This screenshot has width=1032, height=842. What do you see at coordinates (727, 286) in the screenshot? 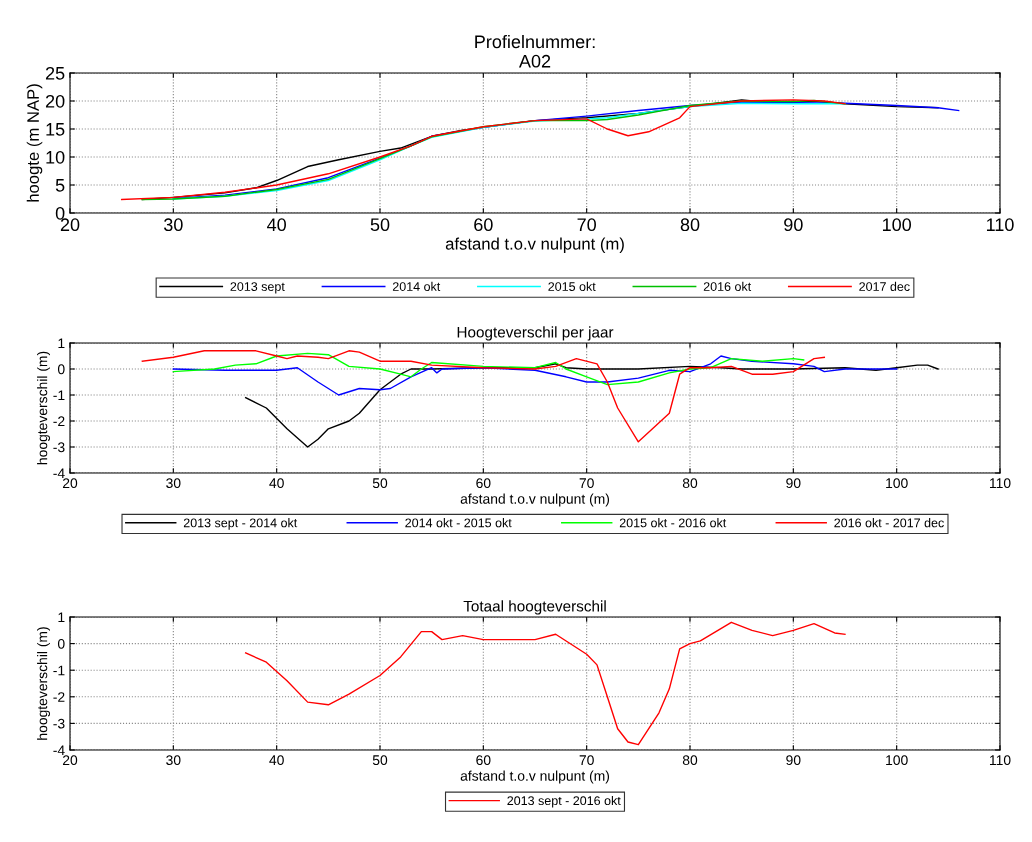
I see `legend-label: 2016 okt` at bounding box center [727, 286].